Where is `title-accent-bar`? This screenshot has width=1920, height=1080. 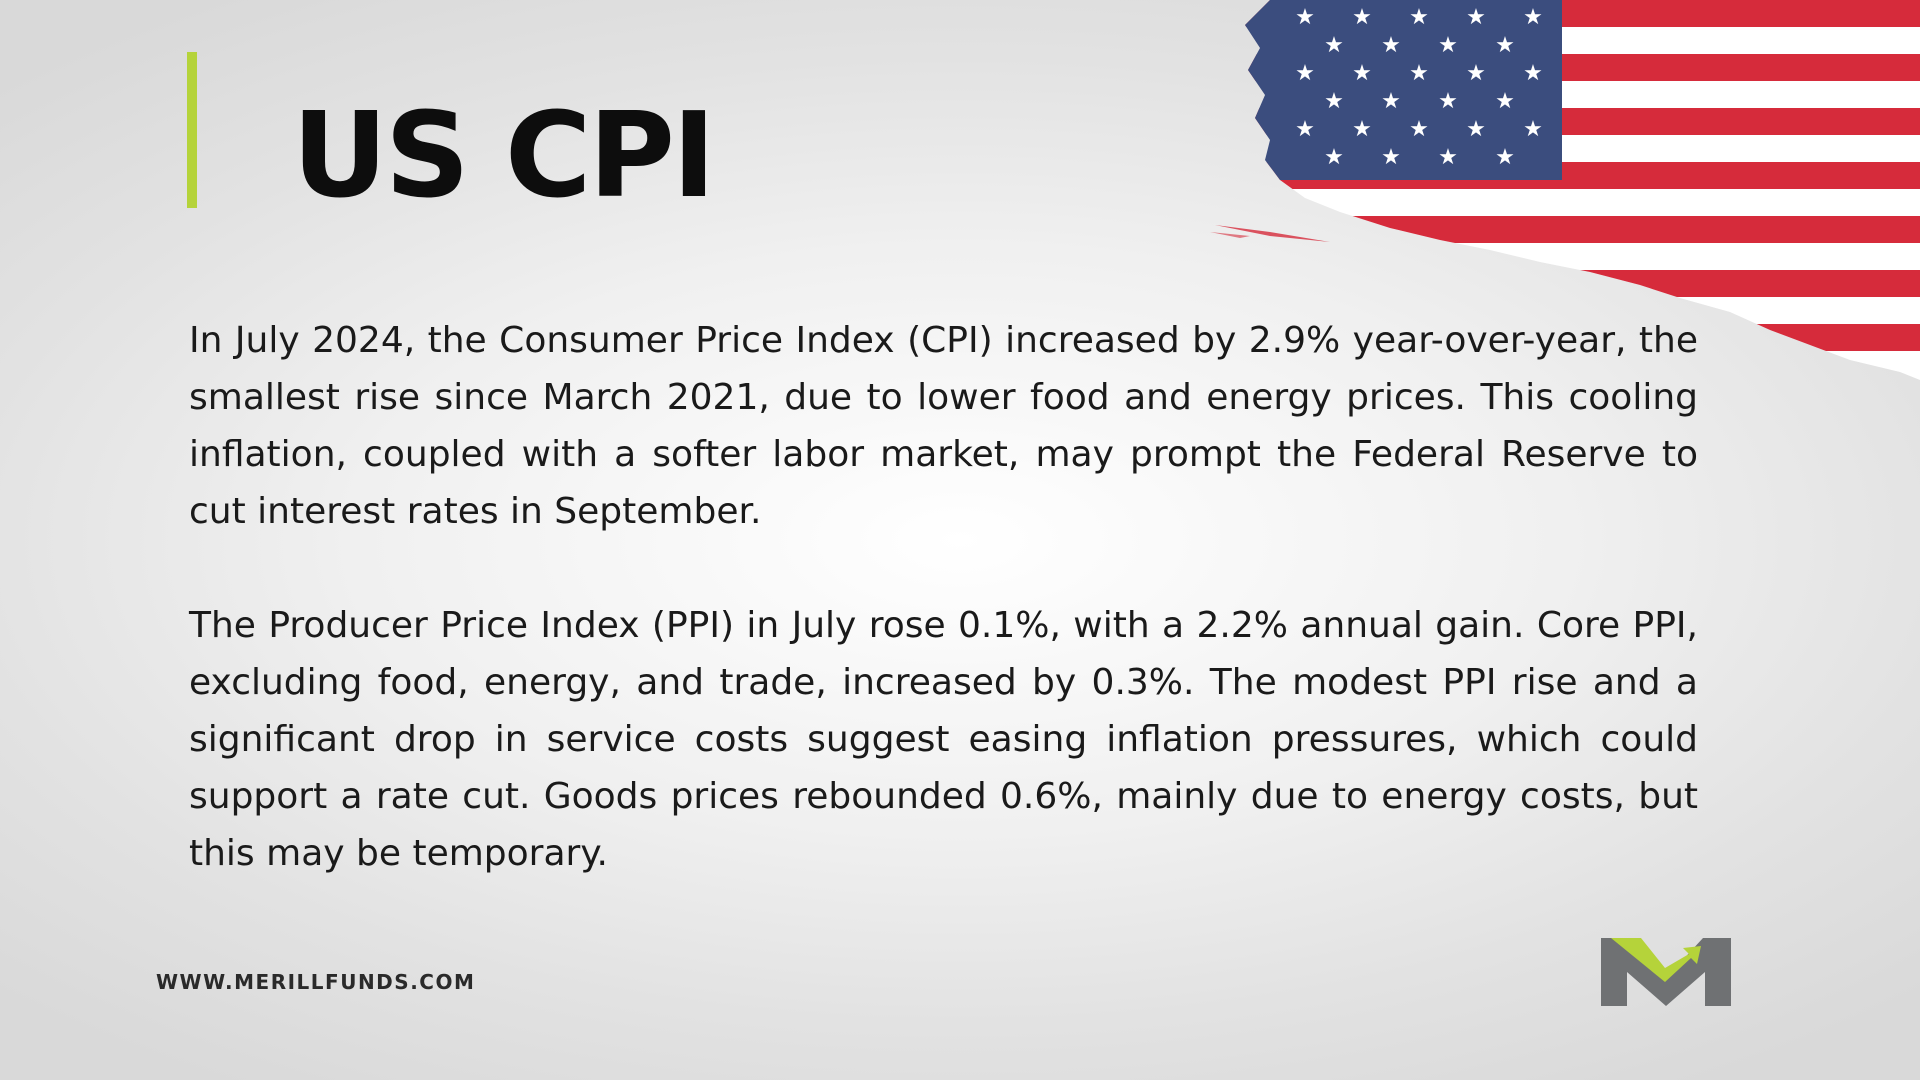
title-accent-bar is located at coordinates (192, 130).